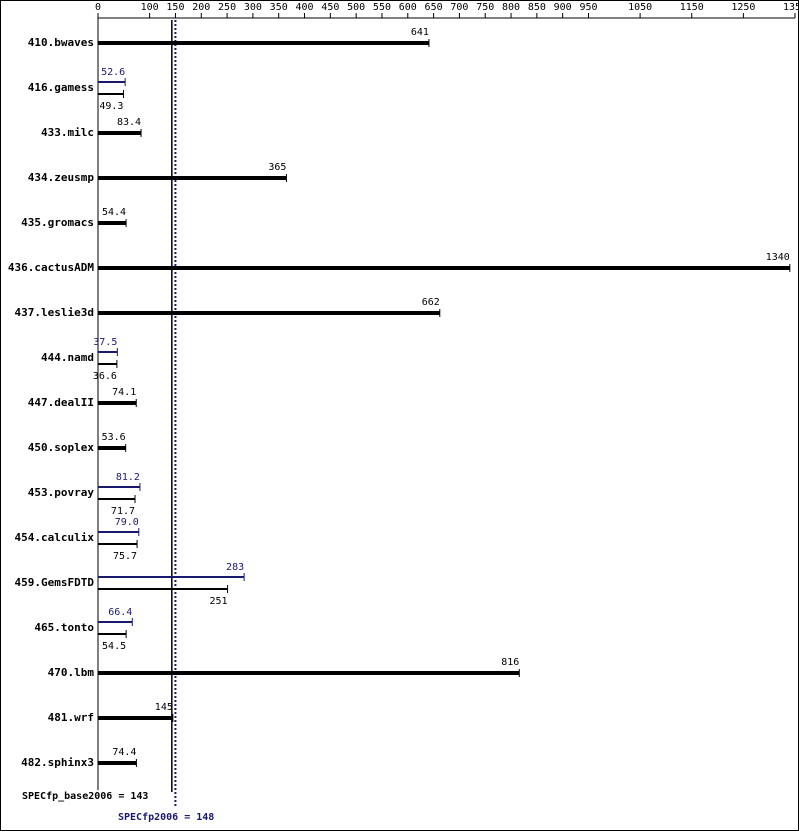 This screenshot has width=799, height=831. Describe the element at coordinates (98, 7) in the screenshot. I see `x-tick-label: 0` at that location.